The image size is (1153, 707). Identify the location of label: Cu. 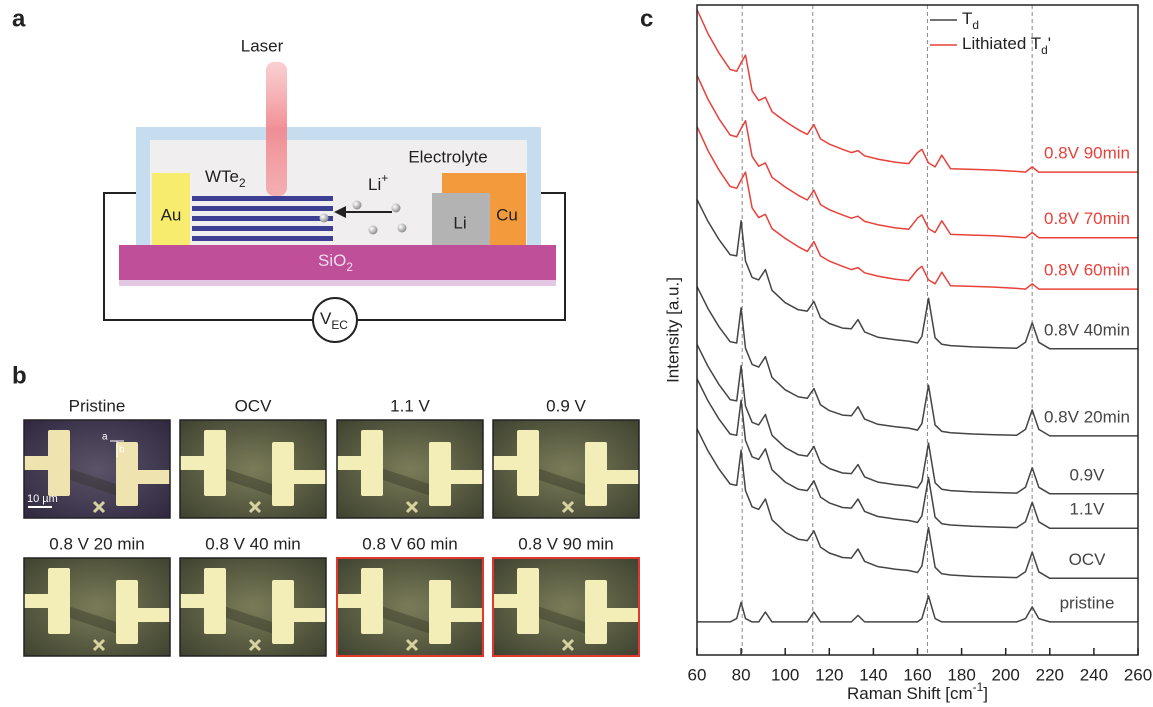
(507, 214).